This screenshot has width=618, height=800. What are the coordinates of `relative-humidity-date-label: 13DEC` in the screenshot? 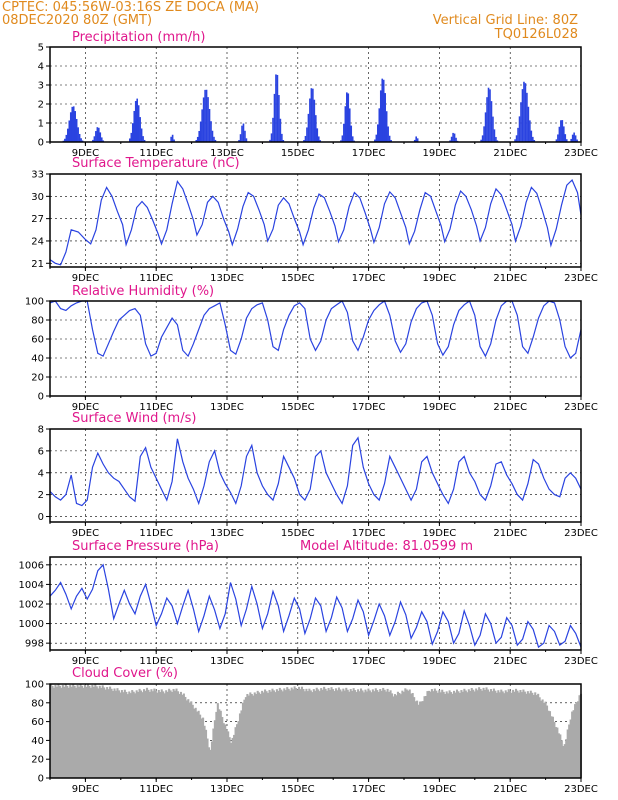 It's located at (227, 407).